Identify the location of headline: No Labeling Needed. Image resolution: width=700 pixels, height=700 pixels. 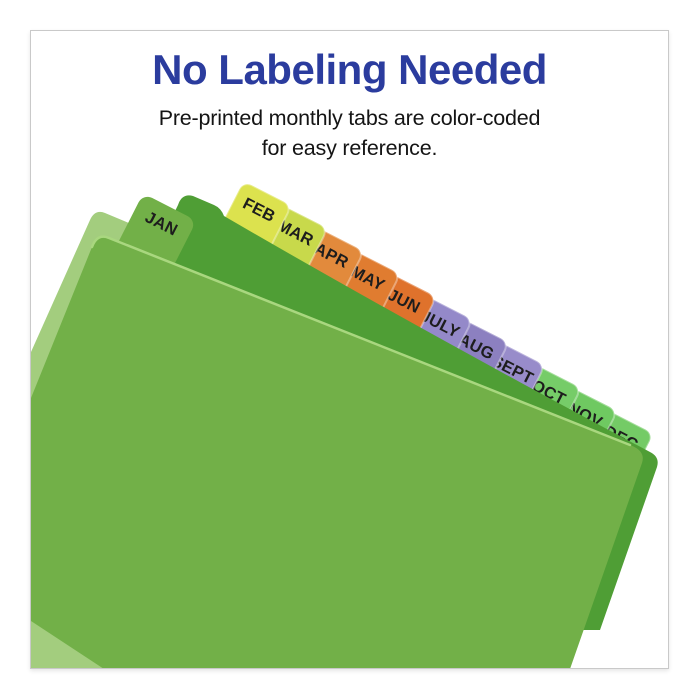
(349, 69).